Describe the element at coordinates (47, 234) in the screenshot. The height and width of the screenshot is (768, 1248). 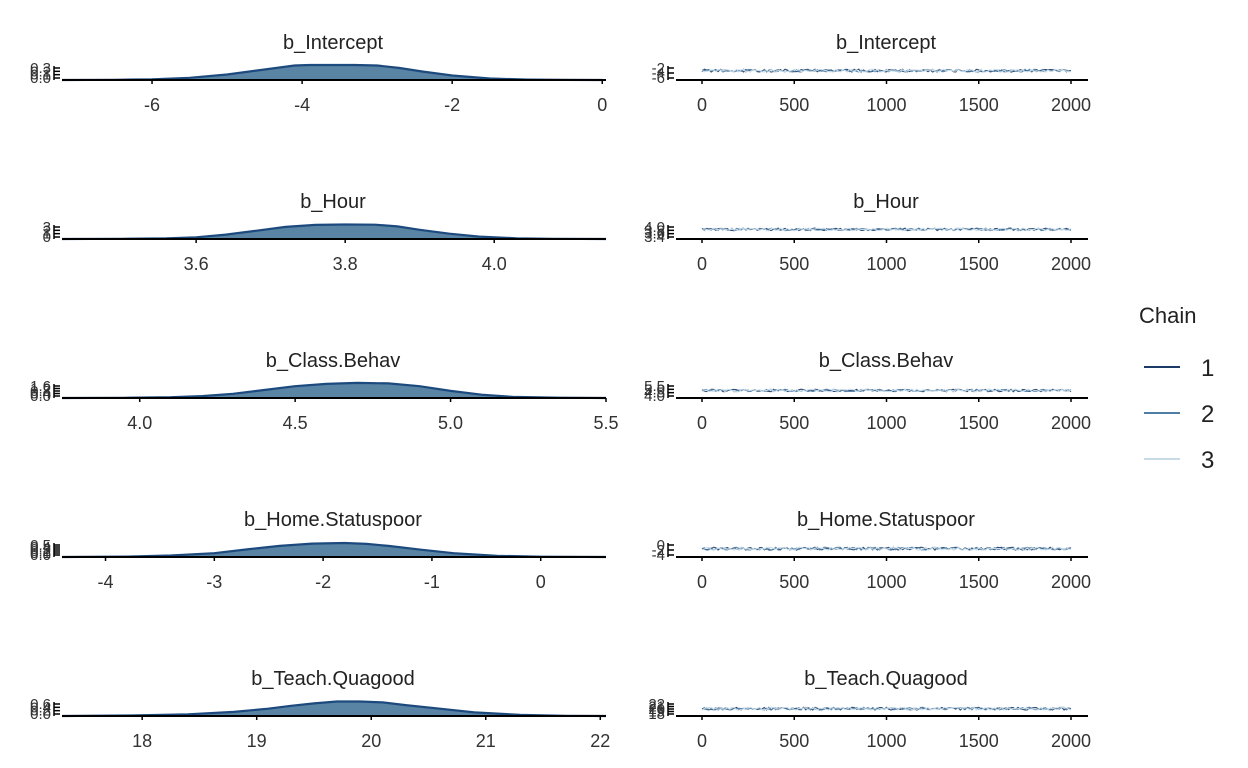
I see `y-tick-label: 1` at that location.